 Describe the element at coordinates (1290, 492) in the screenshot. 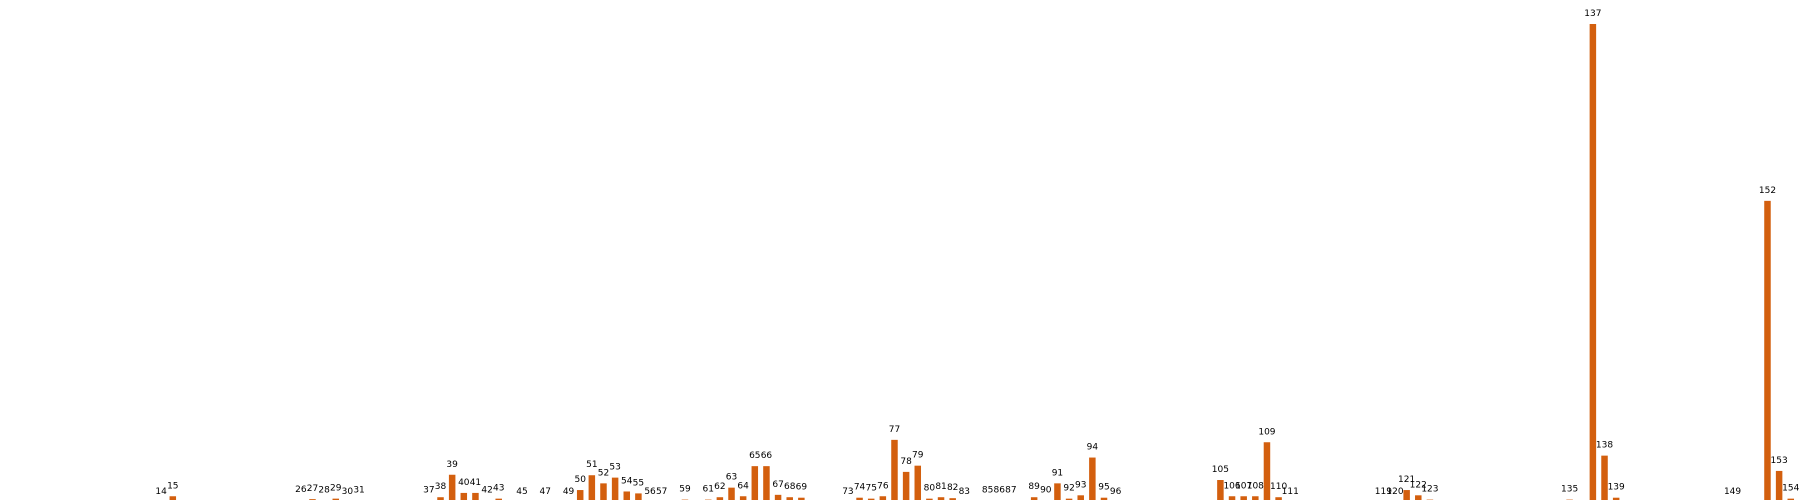

I see `bar-value-label: 111` at that location.